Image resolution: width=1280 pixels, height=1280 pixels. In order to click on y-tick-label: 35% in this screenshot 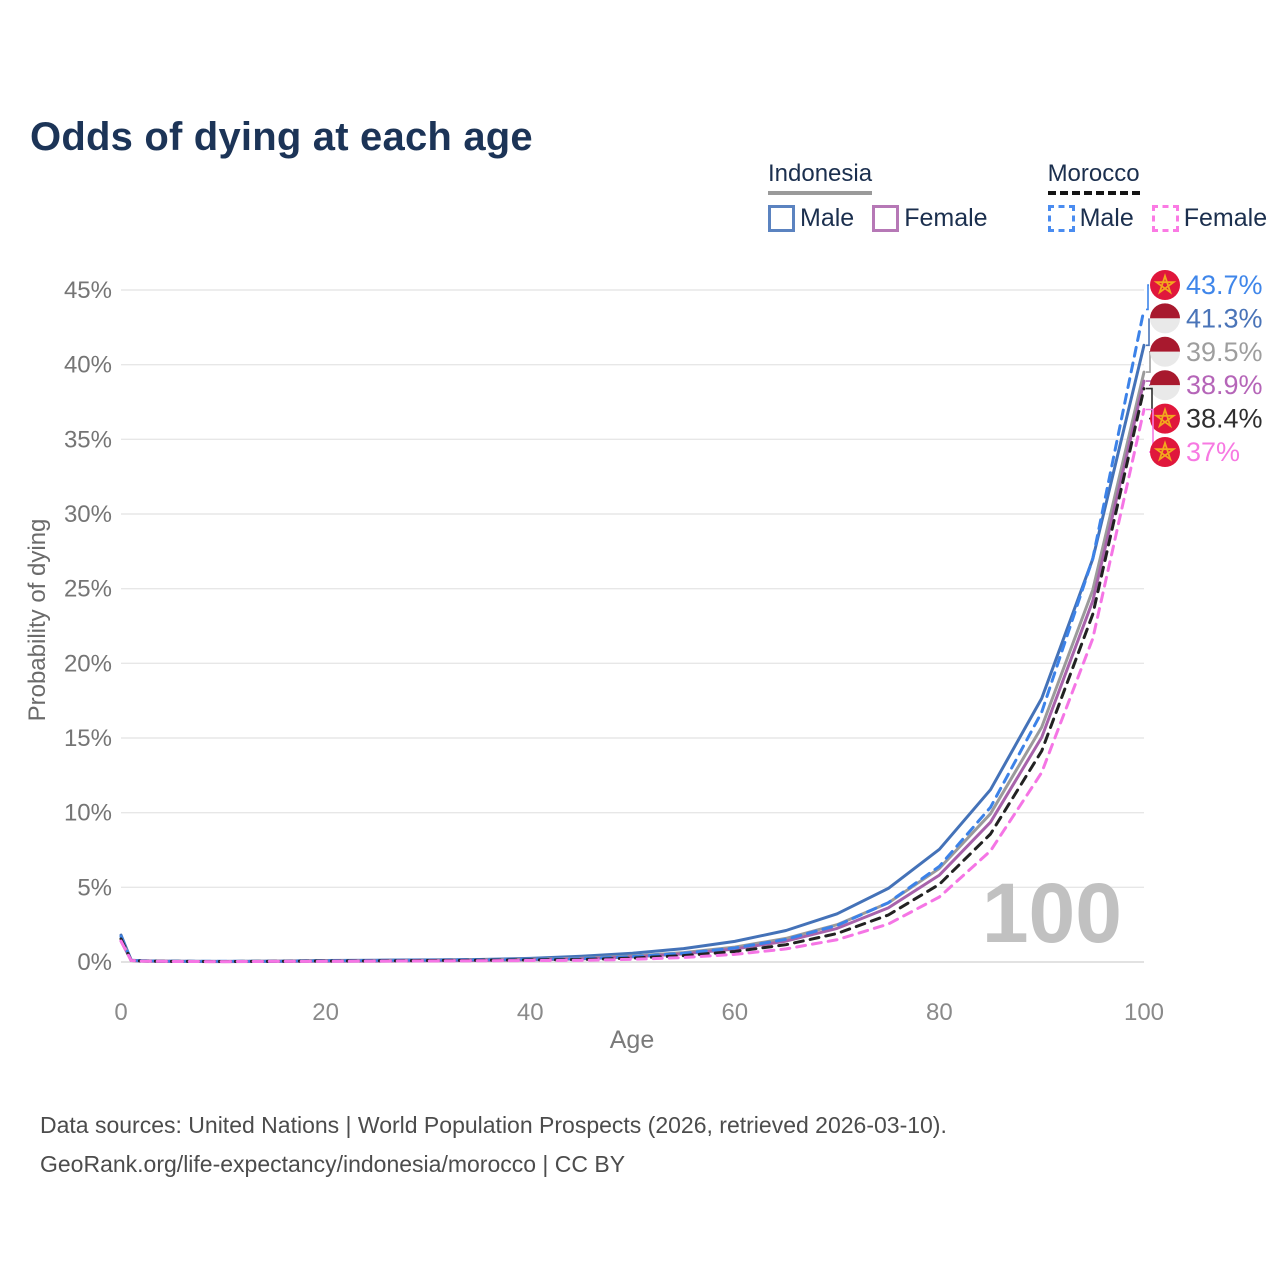, I will do `click(88, 439)`.